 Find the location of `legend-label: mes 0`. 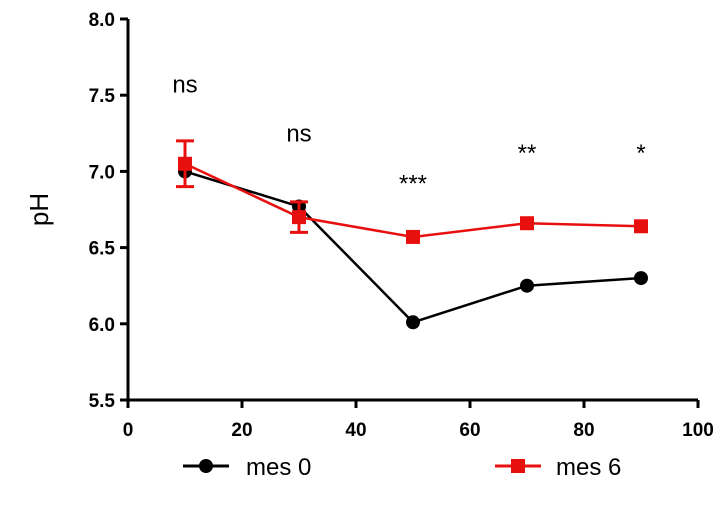

legend-label: mes 0 is located at coordinates (278, 467).